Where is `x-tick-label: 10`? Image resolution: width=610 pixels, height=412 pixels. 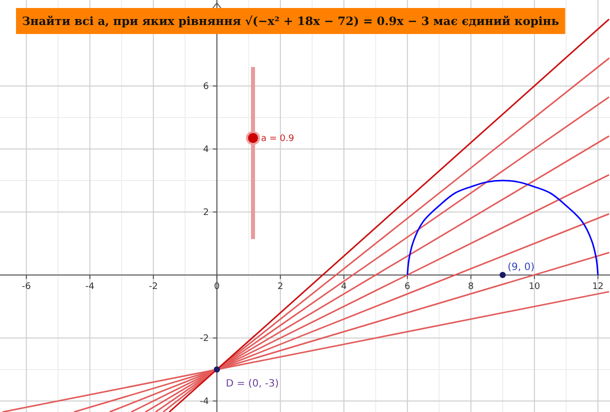
x-tick-label: 10 is located at coordinates (534, 287).